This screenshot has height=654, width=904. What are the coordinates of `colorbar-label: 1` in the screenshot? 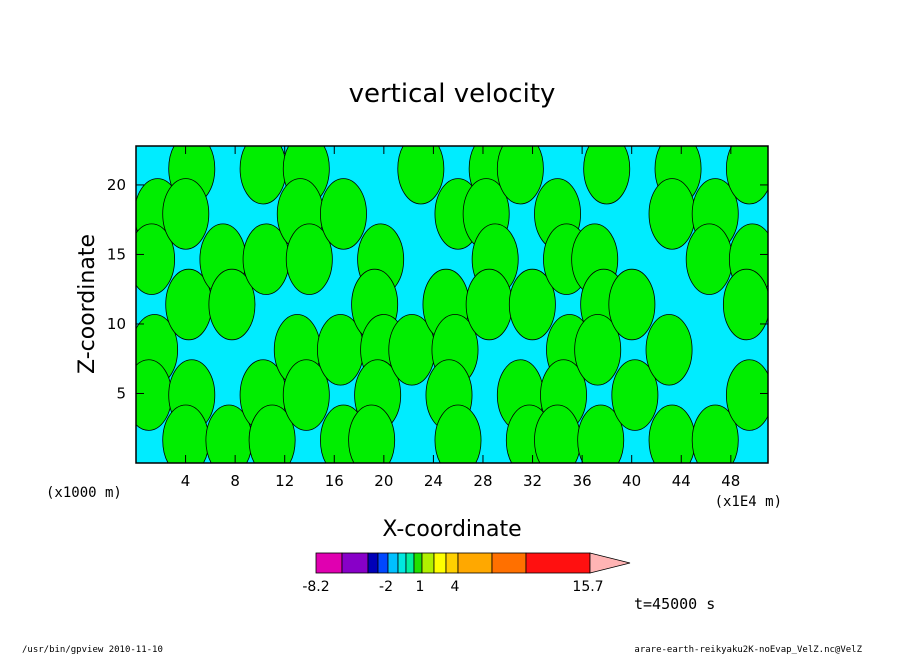 It's located at (420, 587).